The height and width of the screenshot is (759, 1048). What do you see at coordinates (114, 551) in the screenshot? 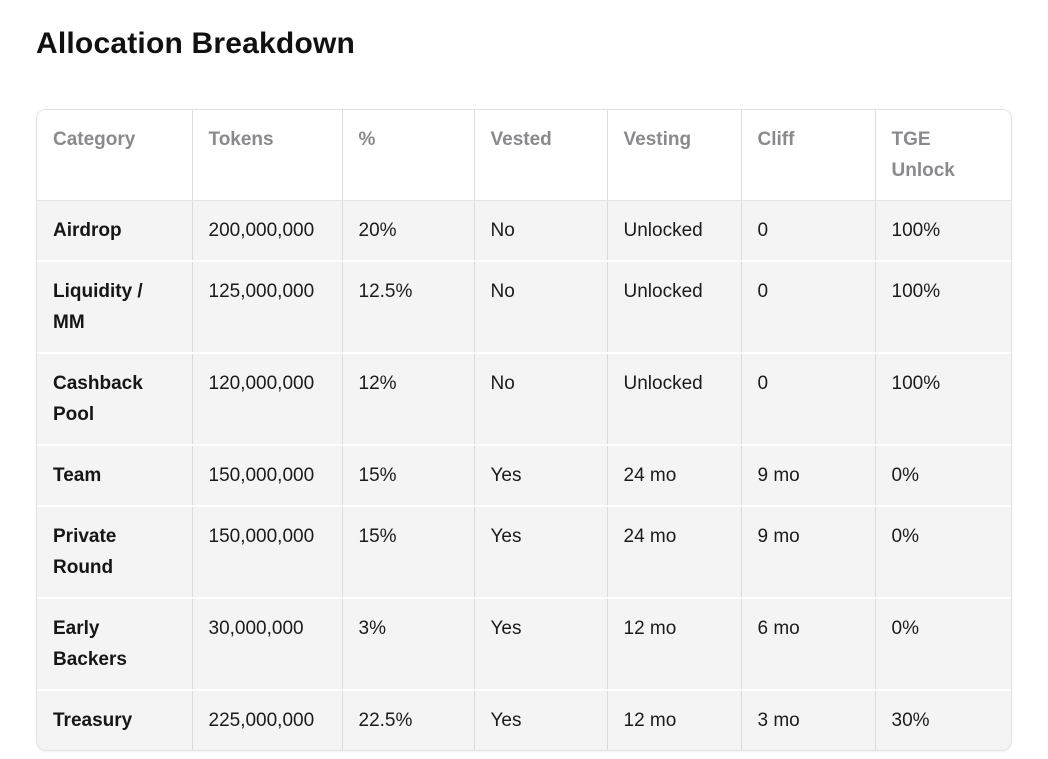
I see `table-cell-category: Private Round` at bounding box center [114, 551].